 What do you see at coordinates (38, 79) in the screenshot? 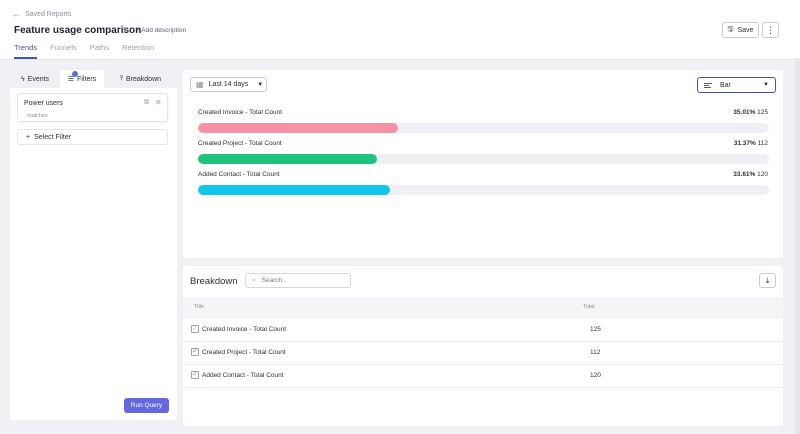
I see `tab-events-label: Events` at bounding box center [38, 79].